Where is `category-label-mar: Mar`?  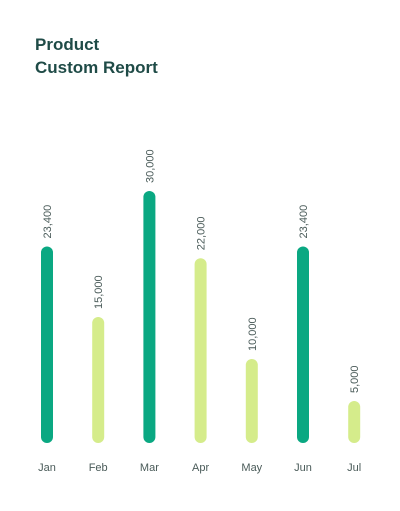 category-label-mar: Mar is located at coordinates (149, 468).